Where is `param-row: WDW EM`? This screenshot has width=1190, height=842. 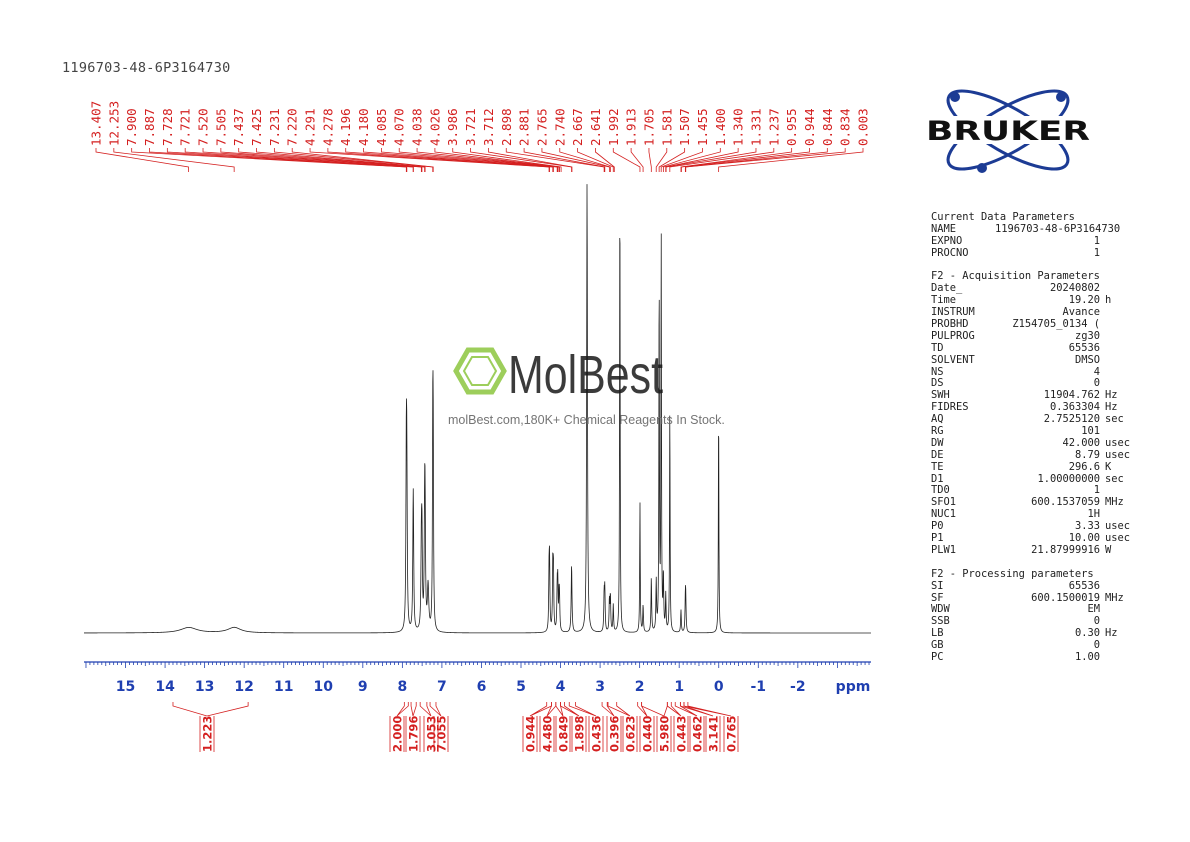 param-row: WDW EM is located at coordinates (1036, 609).